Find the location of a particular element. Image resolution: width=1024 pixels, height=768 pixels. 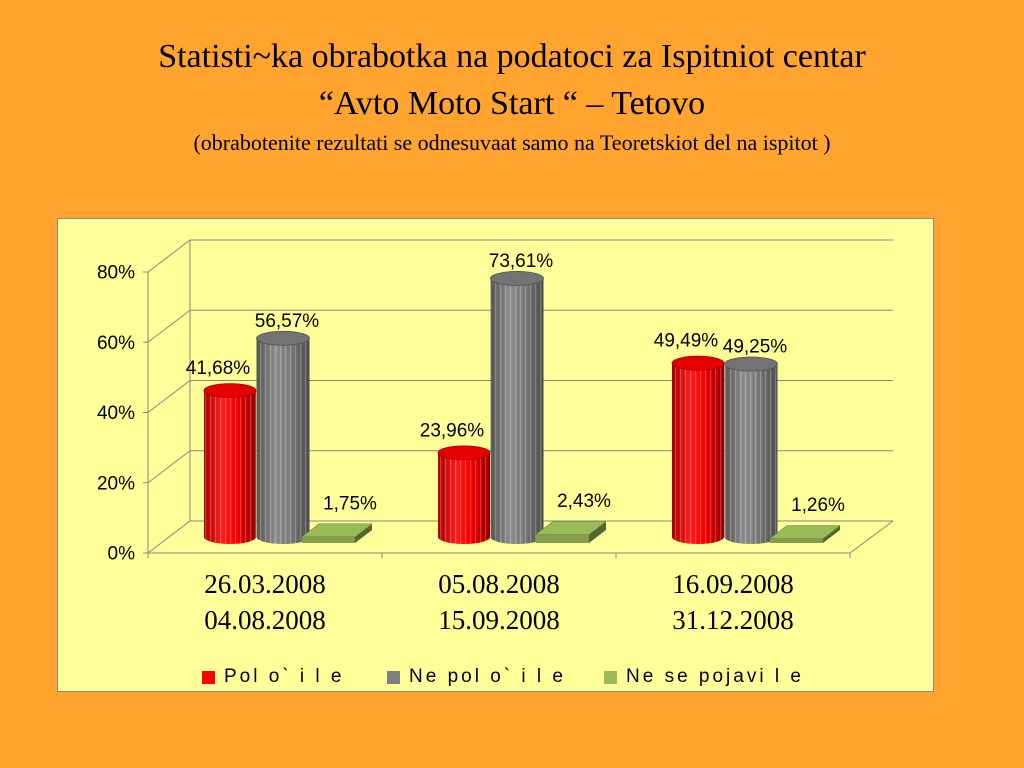

legend-label: Ne pol o` i l e is located at coordinates (487, 676).